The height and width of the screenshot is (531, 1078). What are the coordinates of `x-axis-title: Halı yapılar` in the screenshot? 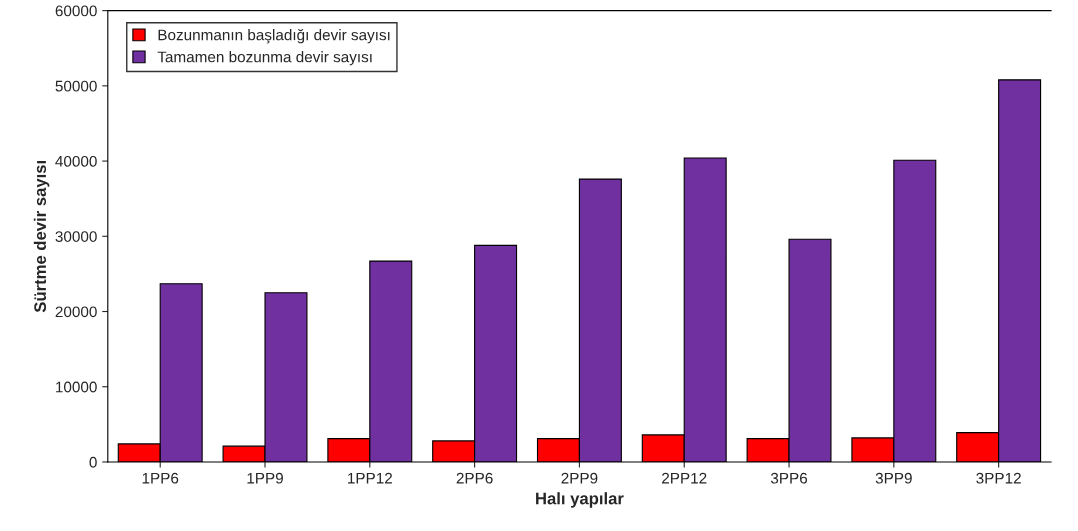 It's located at (580, 500).